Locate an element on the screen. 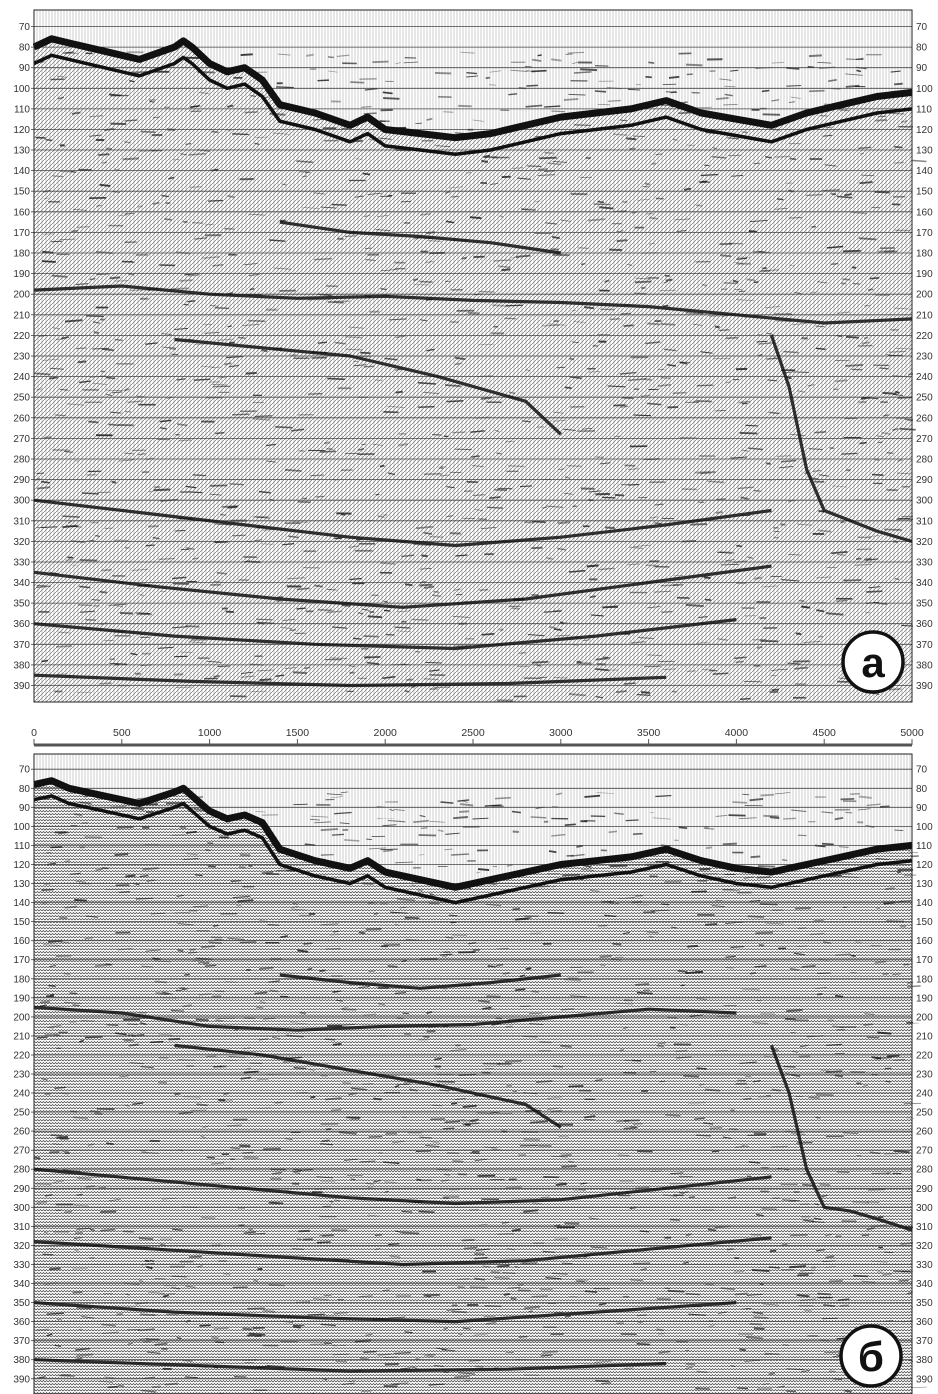  y-tick-label-left: 210 is located at coordinates (21, 1036).